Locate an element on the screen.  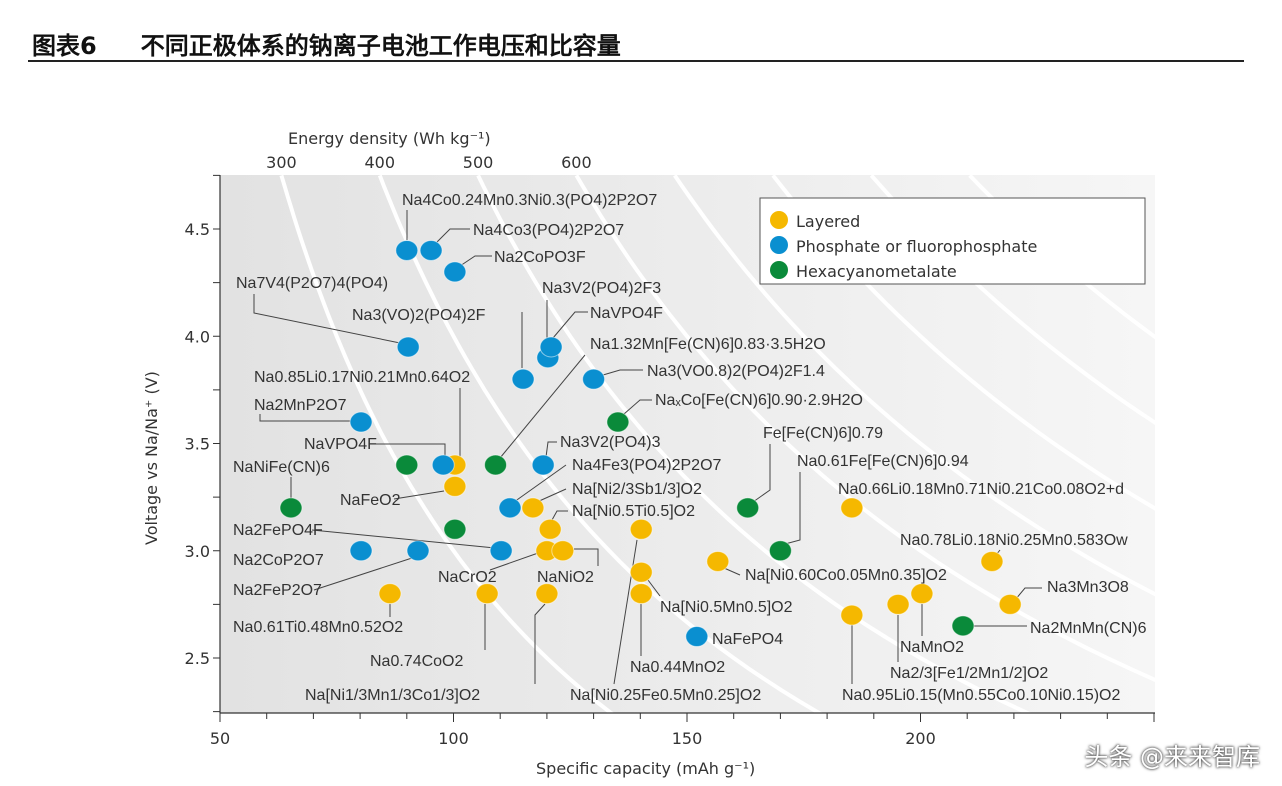
point-label: Na3(VO0.8)2(PO4)2F1.4 is located at coordinates (736, 371).